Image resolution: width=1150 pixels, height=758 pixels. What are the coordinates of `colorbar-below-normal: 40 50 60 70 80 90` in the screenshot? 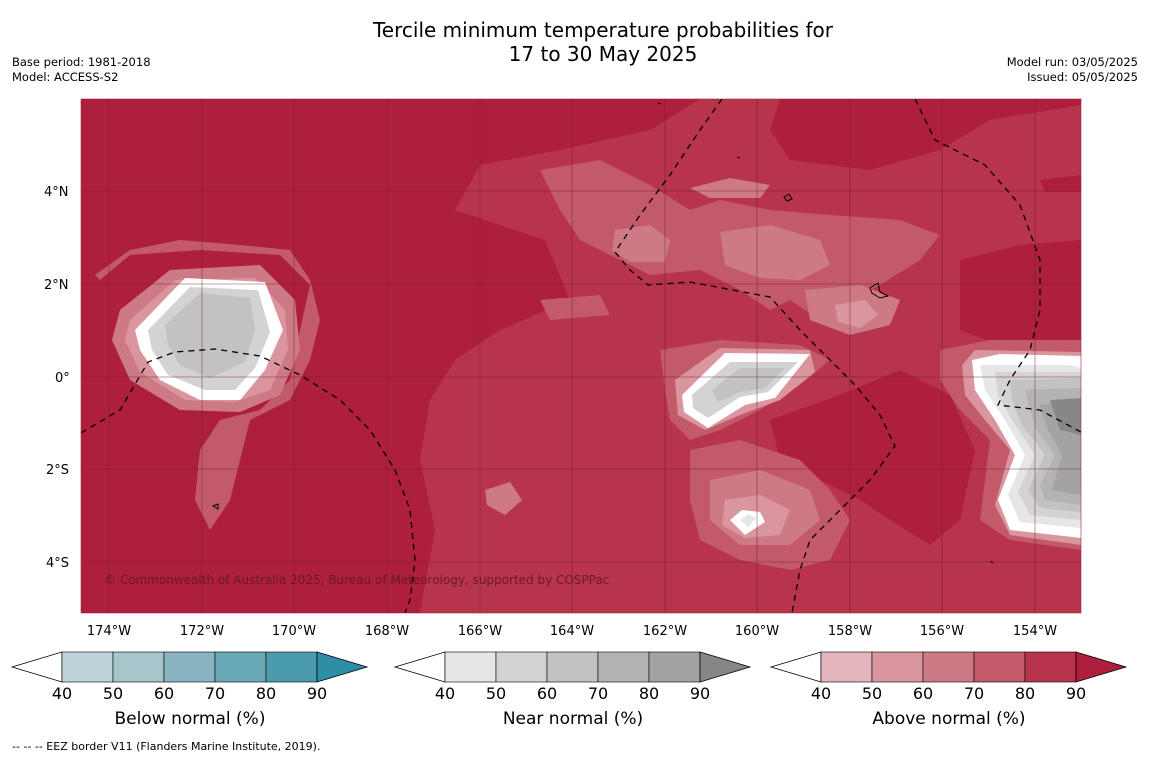 It's located at (189, 677).